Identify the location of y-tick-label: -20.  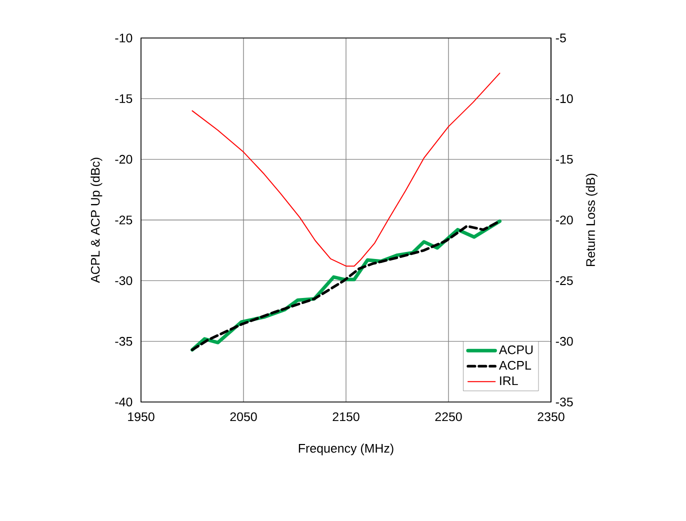
(123, 159).